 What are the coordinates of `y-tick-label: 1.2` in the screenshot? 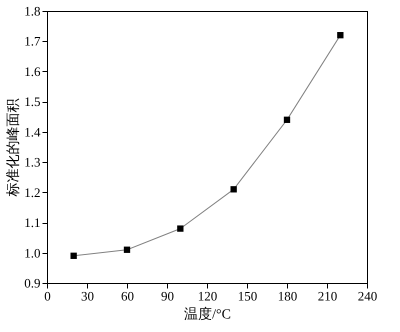 It's located at (32, 192).